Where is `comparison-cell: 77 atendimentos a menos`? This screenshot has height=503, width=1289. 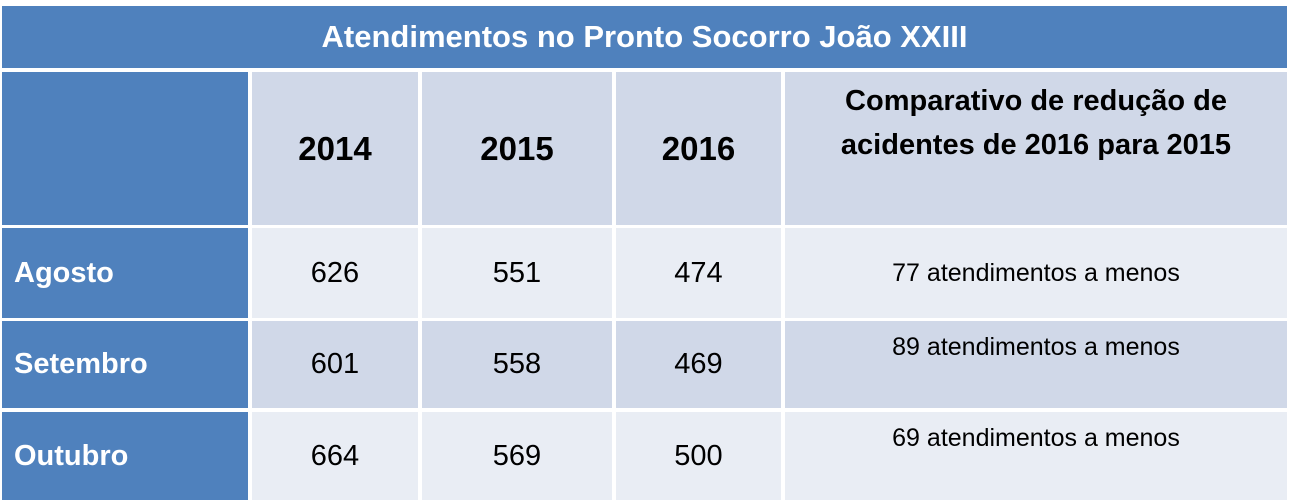 comparison-cell: 77 atendimentos a menos is located at coordinates (1036, 273).